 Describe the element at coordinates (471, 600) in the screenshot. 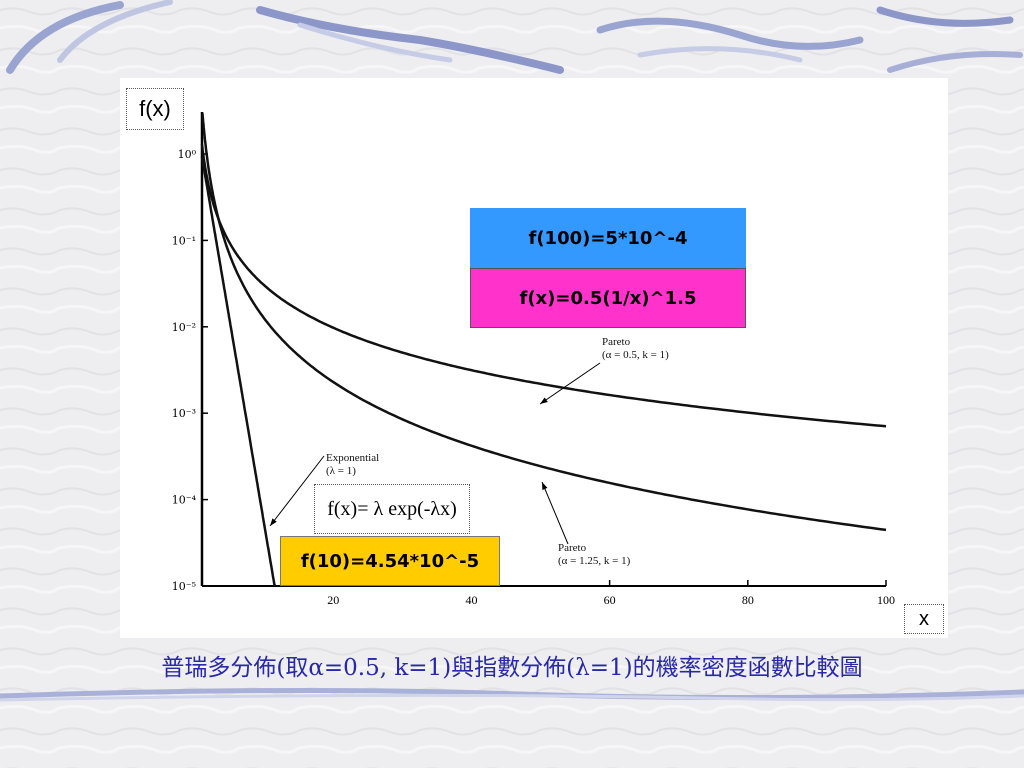

I see `x-tick-label: 40` at that location.